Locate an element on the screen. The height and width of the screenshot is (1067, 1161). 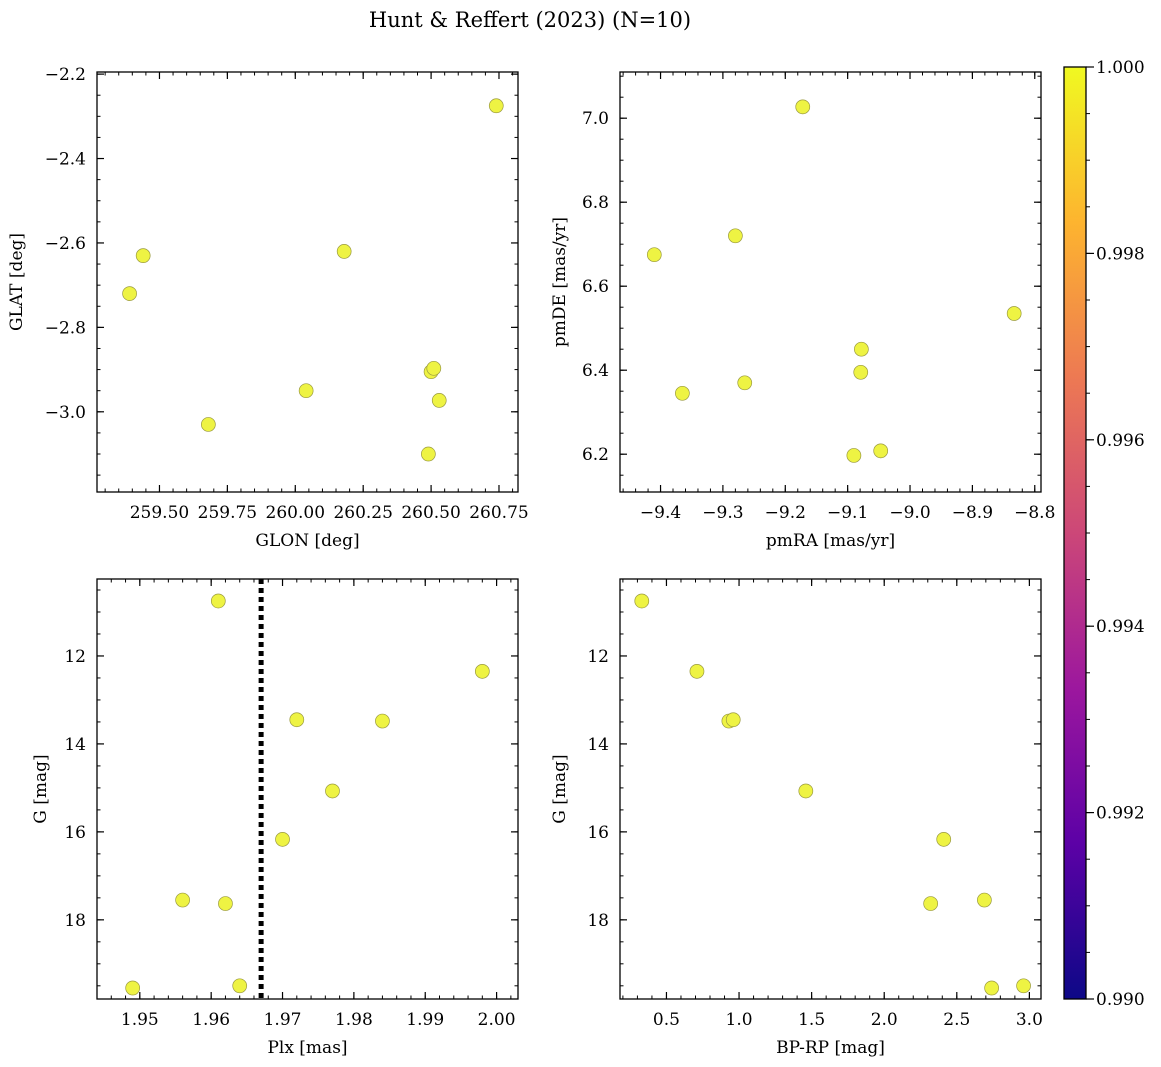
x-tick-label: −8.9 is located at coordinates (972, 513).